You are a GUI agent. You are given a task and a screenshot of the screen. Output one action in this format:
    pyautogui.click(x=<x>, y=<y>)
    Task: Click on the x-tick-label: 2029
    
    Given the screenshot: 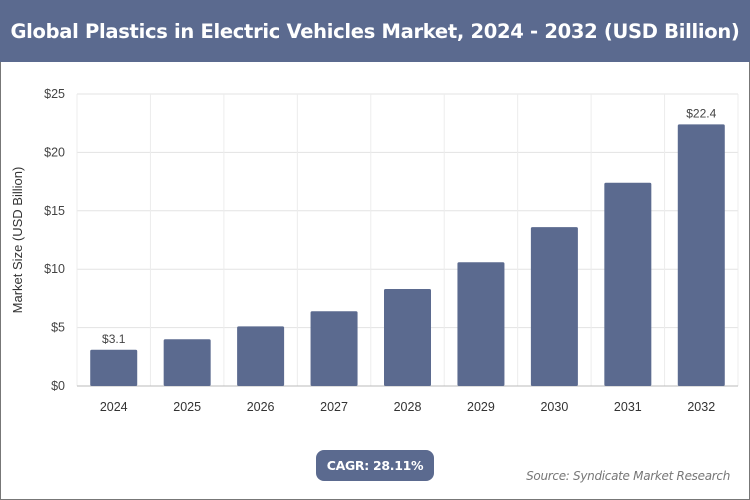 What is the action you would take?
    pyautogui.click(x=481, y=407)
    